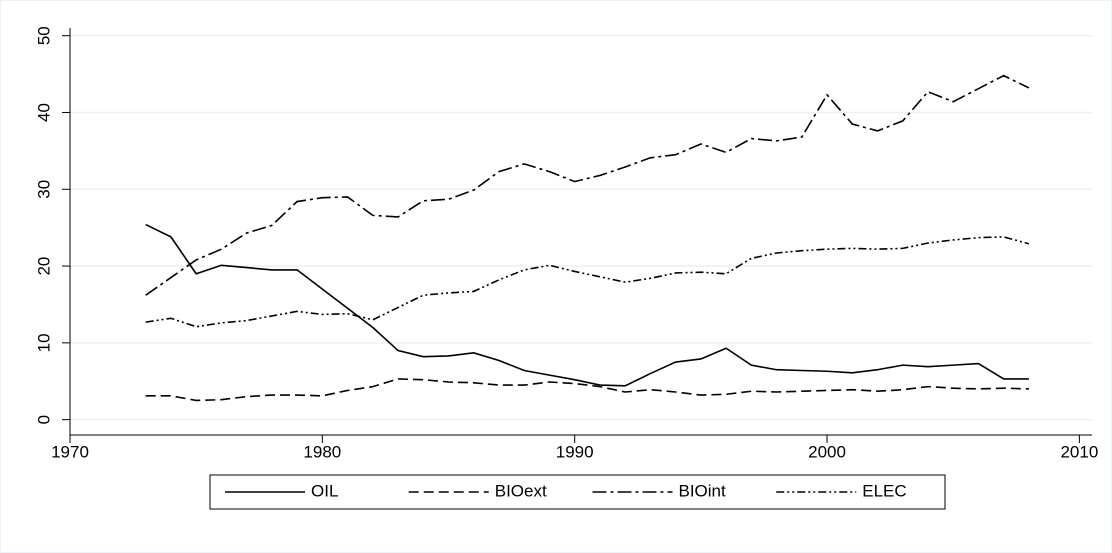  What do you see at coordinates (43, 266) in the screenshot?
I see `y-tick-label: 20` at bounding box center [43, 266].